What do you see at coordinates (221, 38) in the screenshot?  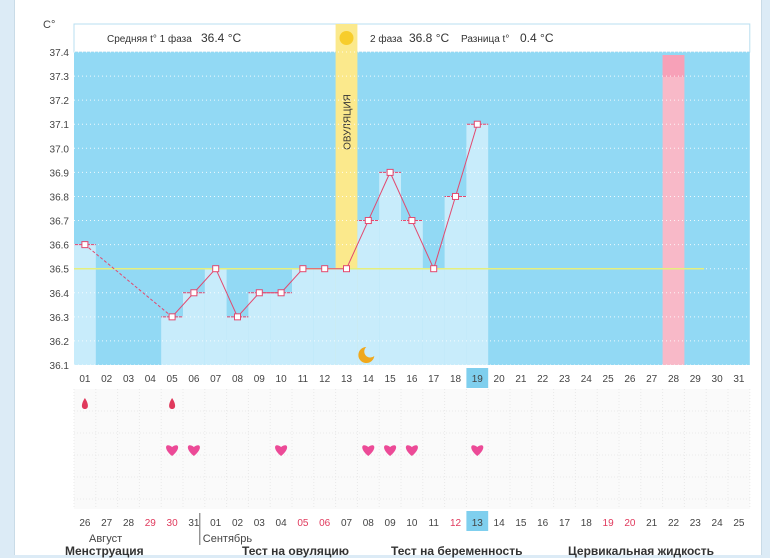 I see `phase1-value: 36.4 °C` at bounding box center [221, 38].